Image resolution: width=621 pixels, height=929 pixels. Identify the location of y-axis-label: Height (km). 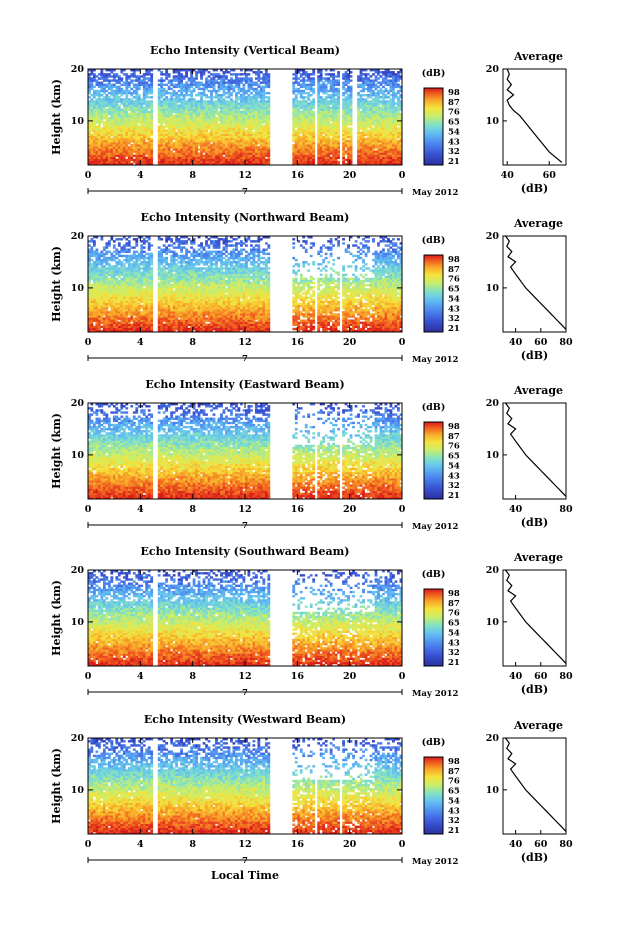
(56, 117).